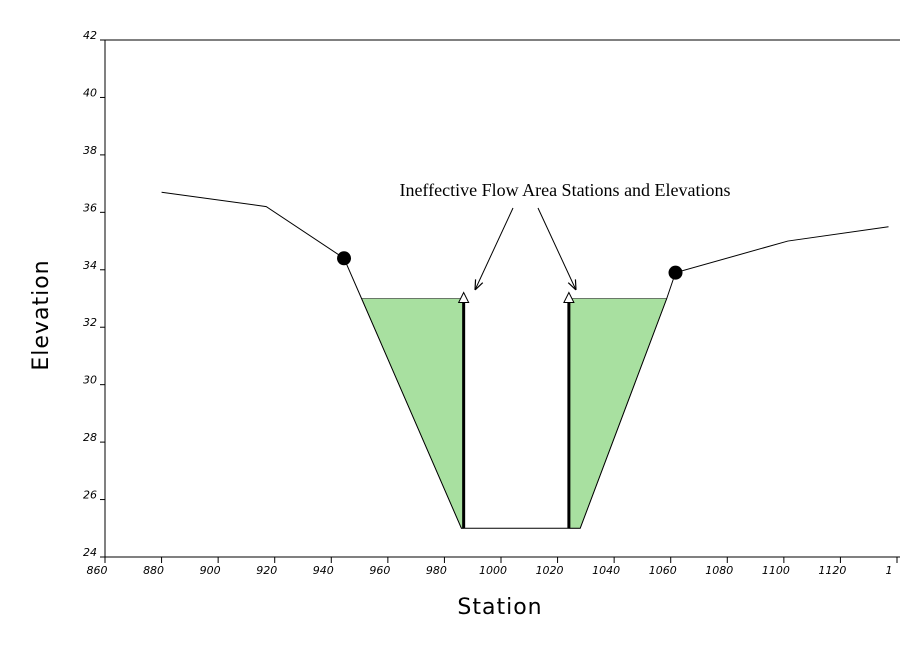 The image size is (900, 647). I want to click on x-tick-label: 1080, so click(719, 570).